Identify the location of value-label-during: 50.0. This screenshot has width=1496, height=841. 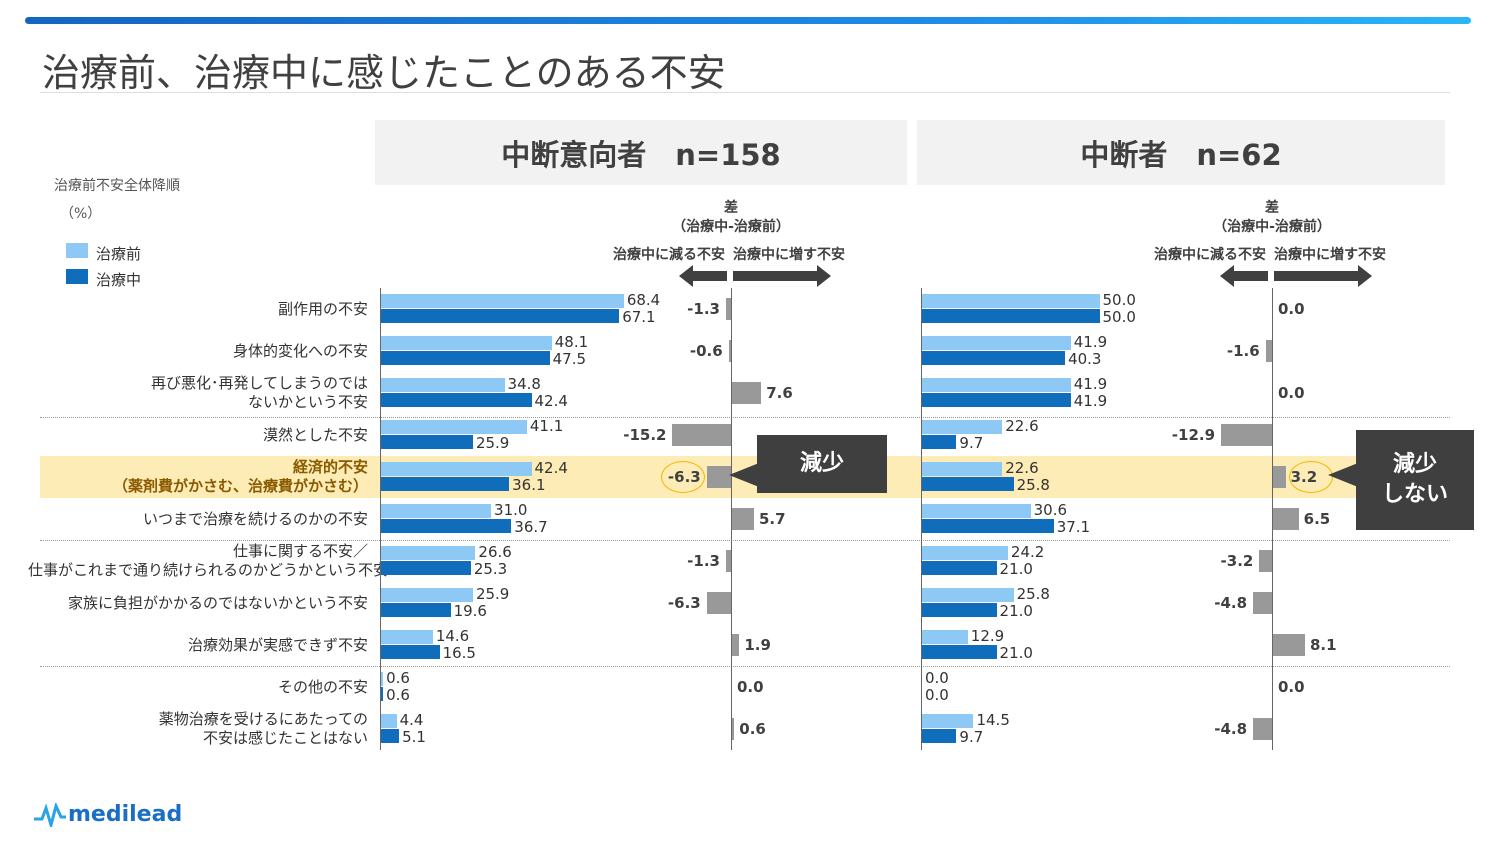
(1119, 317).